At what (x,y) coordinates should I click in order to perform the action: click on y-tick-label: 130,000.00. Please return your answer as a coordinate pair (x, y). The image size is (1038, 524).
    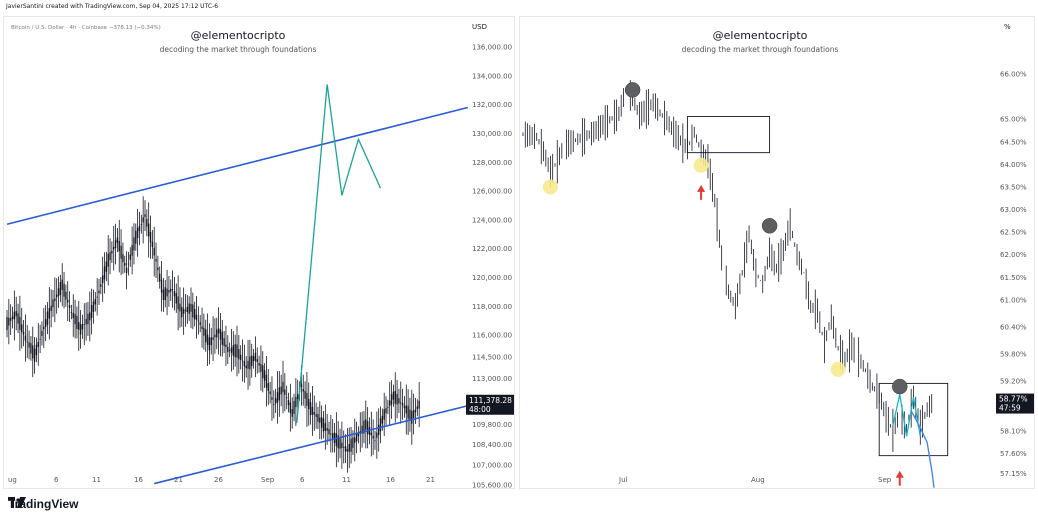
    Looking at the image, I should click on (492, 134).